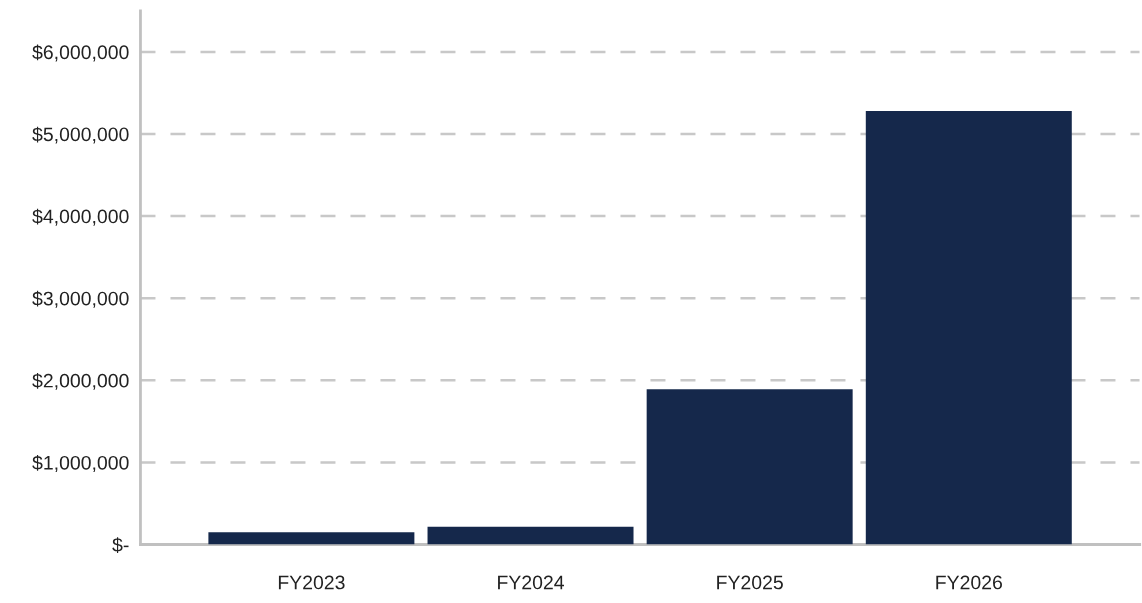 The image size is (1142, 603). What do you see at coordinates (80, 135) in the screenshot?
I see `y-tick-label: $5,000,000` at bounding box center [80, 135].